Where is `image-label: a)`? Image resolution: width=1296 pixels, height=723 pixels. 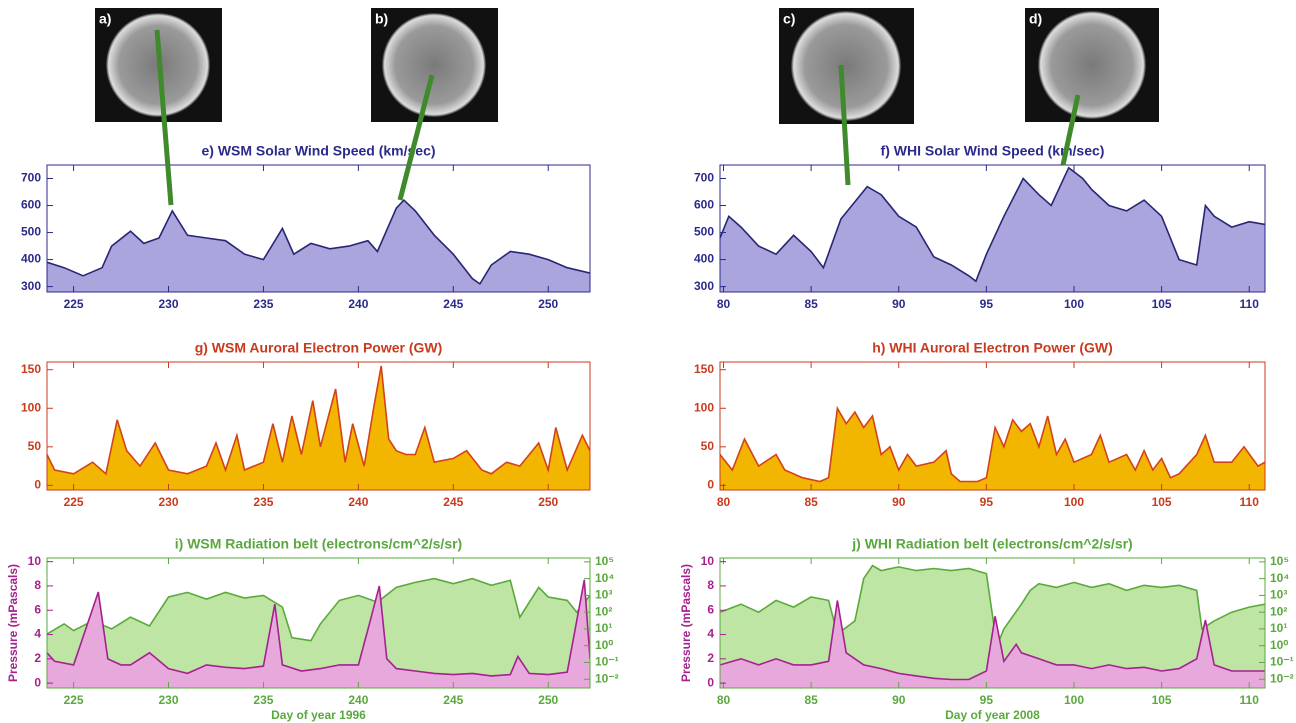
image-label: a) is located at coordinates (105, 19).